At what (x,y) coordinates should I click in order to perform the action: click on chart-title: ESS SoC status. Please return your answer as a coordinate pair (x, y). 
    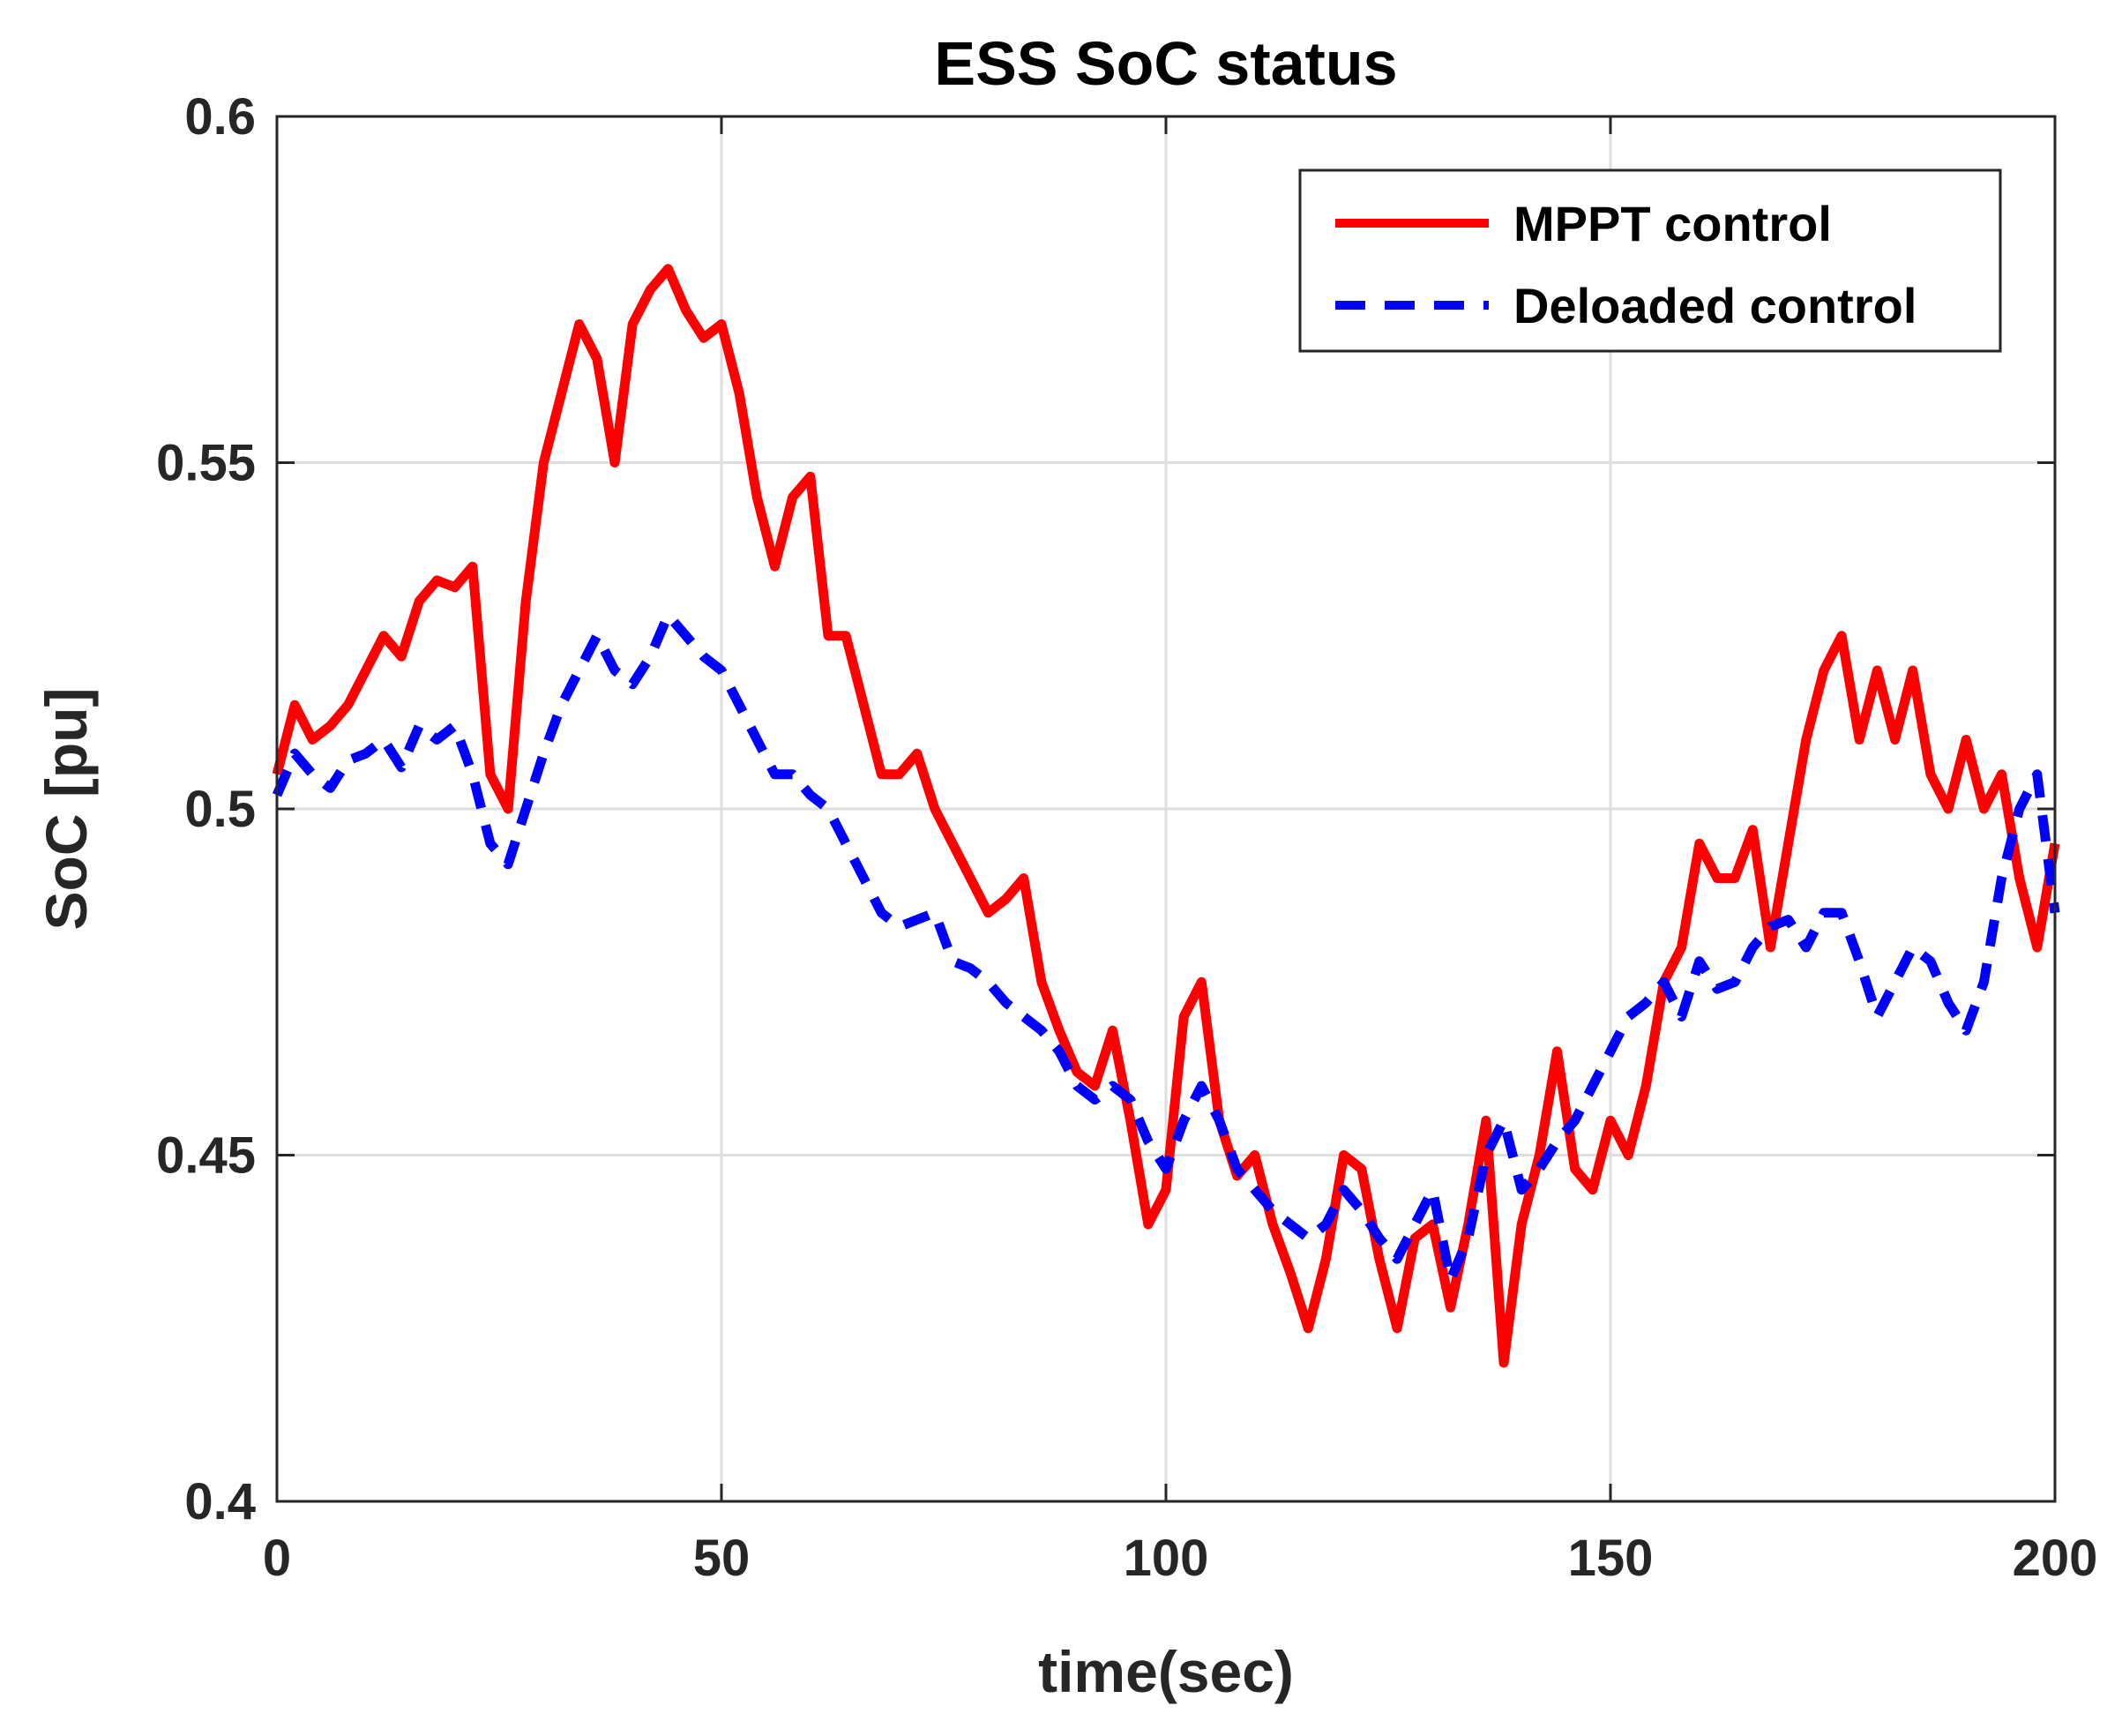
    Looking at the image, I should click on (1165, 63).